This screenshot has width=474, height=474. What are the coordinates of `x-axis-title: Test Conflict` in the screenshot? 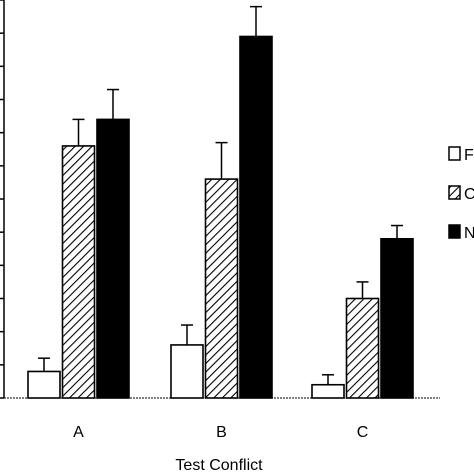 It's located at (219, 465).